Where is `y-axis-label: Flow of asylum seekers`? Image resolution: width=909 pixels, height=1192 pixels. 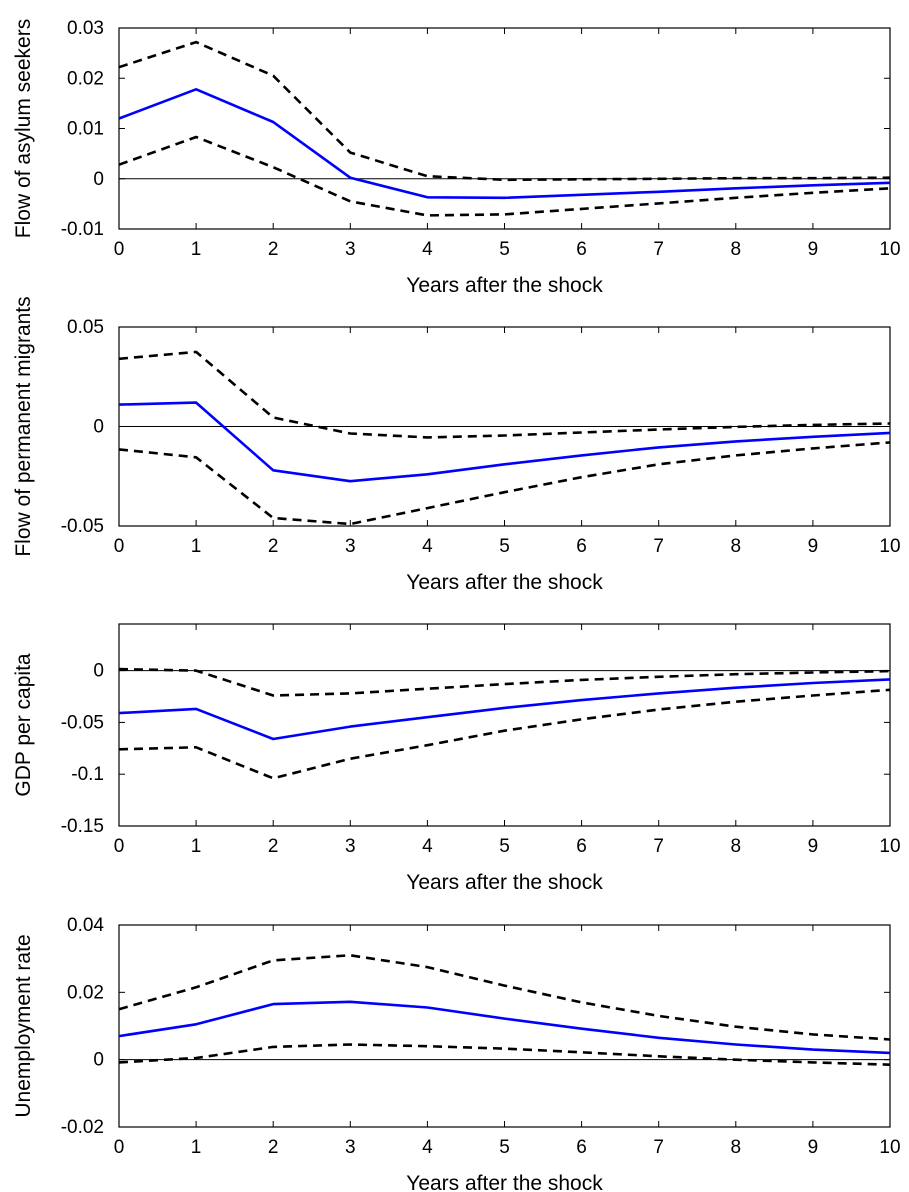
y-axis-label: Flow of asylum seekers is located at coordinates (23, 128).